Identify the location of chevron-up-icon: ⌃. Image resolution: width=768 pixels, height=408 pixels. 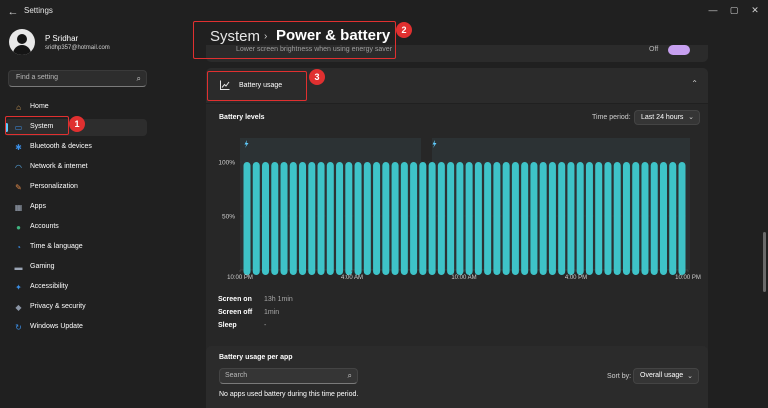
(694, 83).